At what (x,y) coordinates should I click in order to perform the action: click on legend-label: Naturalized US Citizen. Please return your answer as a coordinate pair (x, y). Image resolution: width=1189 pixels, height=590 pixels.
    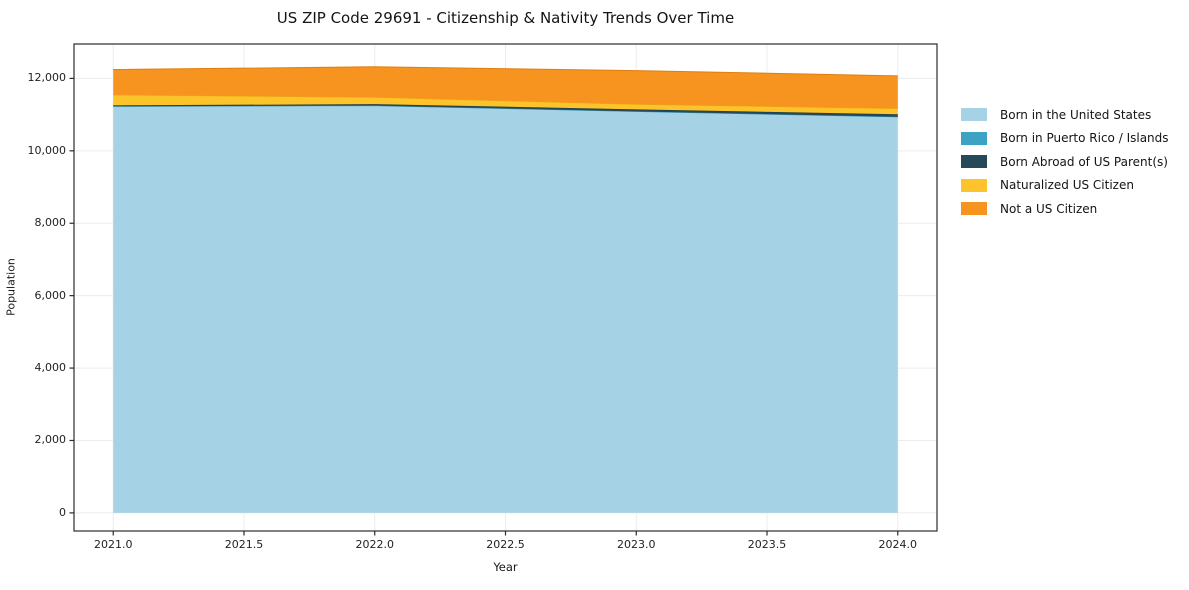
    Looking at the image, I should click on (1067, 185).